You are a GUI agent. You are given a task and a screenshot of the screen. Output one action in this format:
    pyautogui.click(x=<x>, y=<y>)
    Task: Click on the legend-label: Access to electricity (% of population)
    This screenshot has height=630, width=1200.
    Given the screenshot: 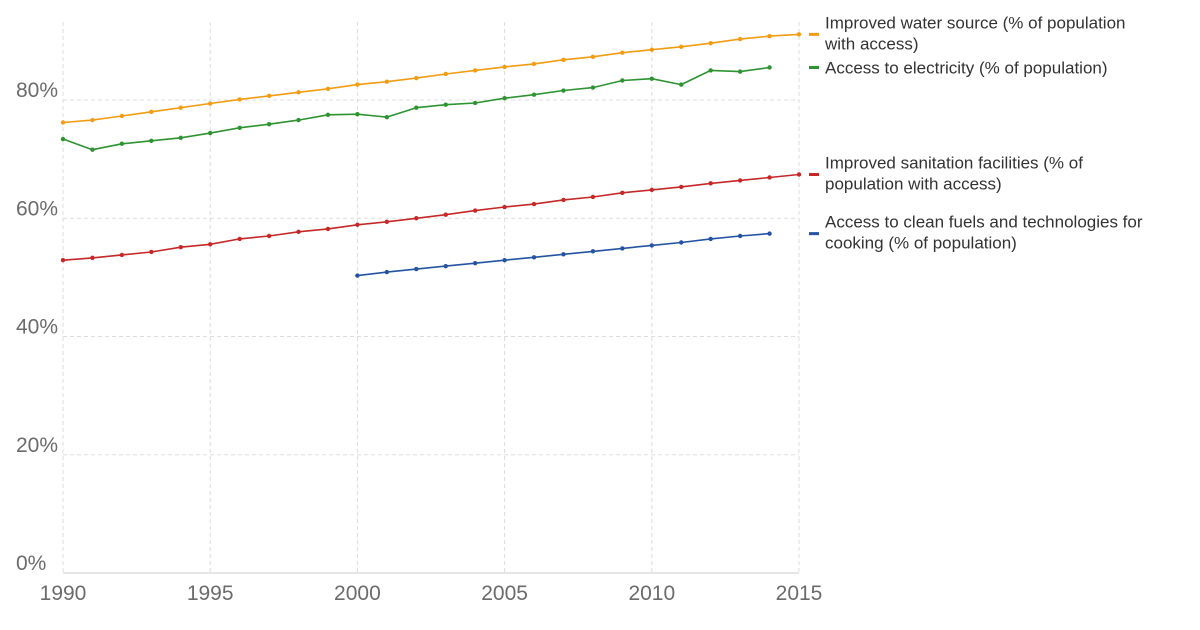 What is the action you would take?
    pyautogui.click(x=966, y=67)
    